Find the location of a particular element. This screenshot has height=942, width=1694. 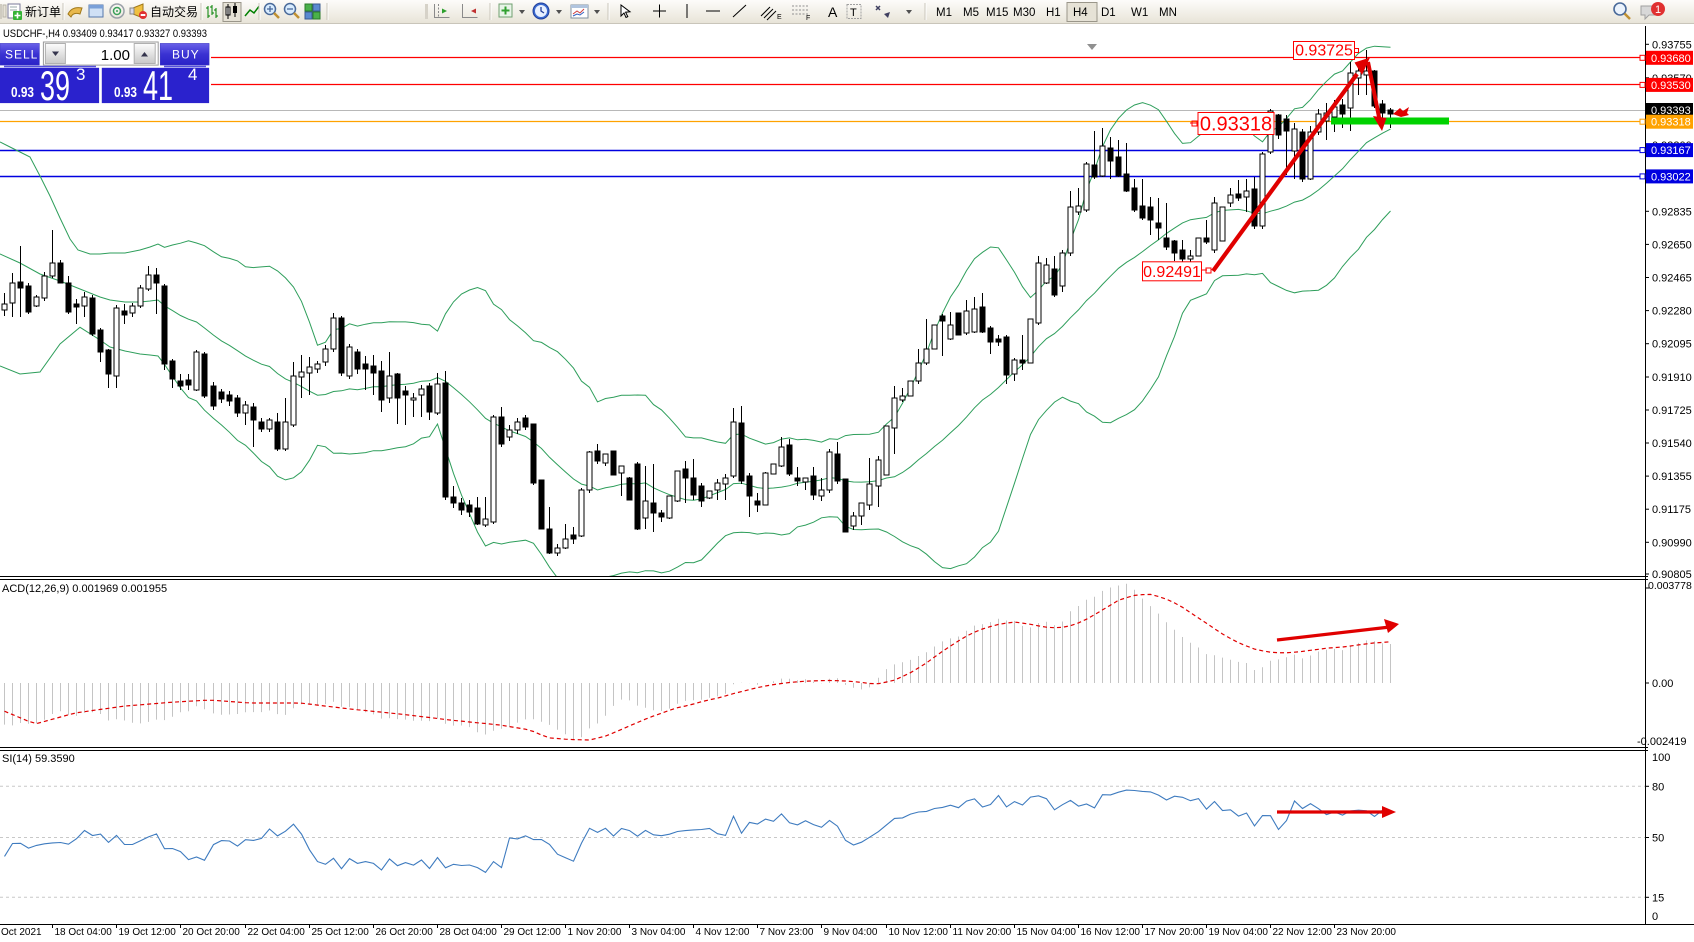

svg-text: H1 is located at coordinates (1053, 13).